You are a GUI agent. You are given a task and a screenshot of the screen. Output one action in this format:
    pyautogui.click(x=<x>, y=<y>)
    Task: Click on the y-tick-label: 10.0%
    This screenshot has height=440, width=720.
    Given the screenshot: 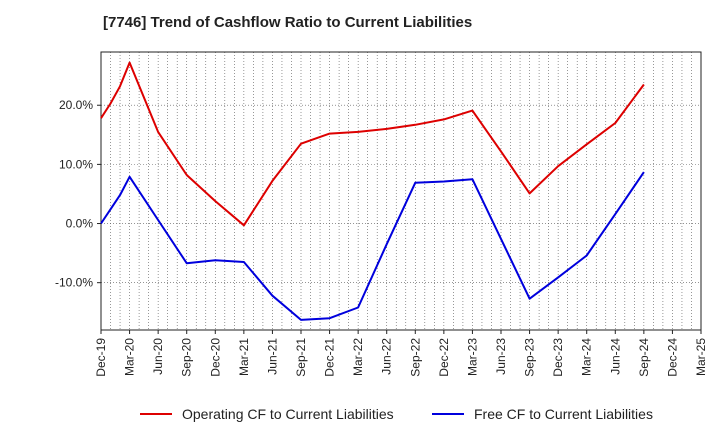 What is the action you would take?
    pyautogui.click(x=76, y=164)
    